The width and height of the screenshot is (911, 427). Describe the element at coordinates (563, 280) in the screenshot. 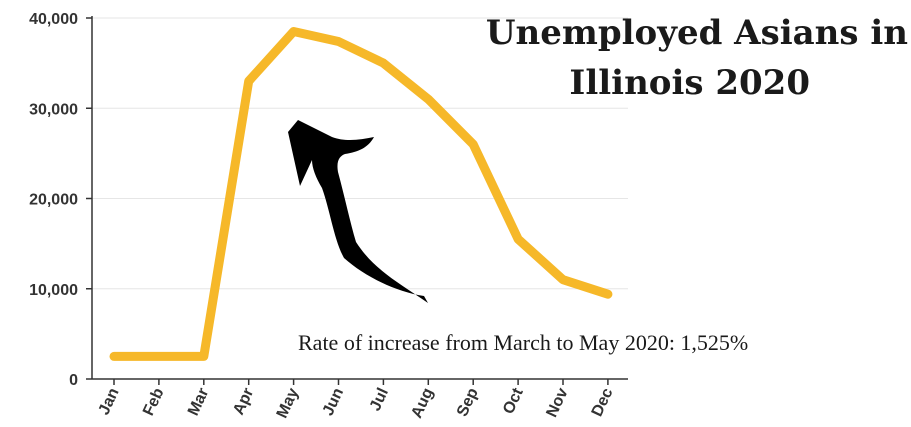

I see `data-point-nov` at that location.